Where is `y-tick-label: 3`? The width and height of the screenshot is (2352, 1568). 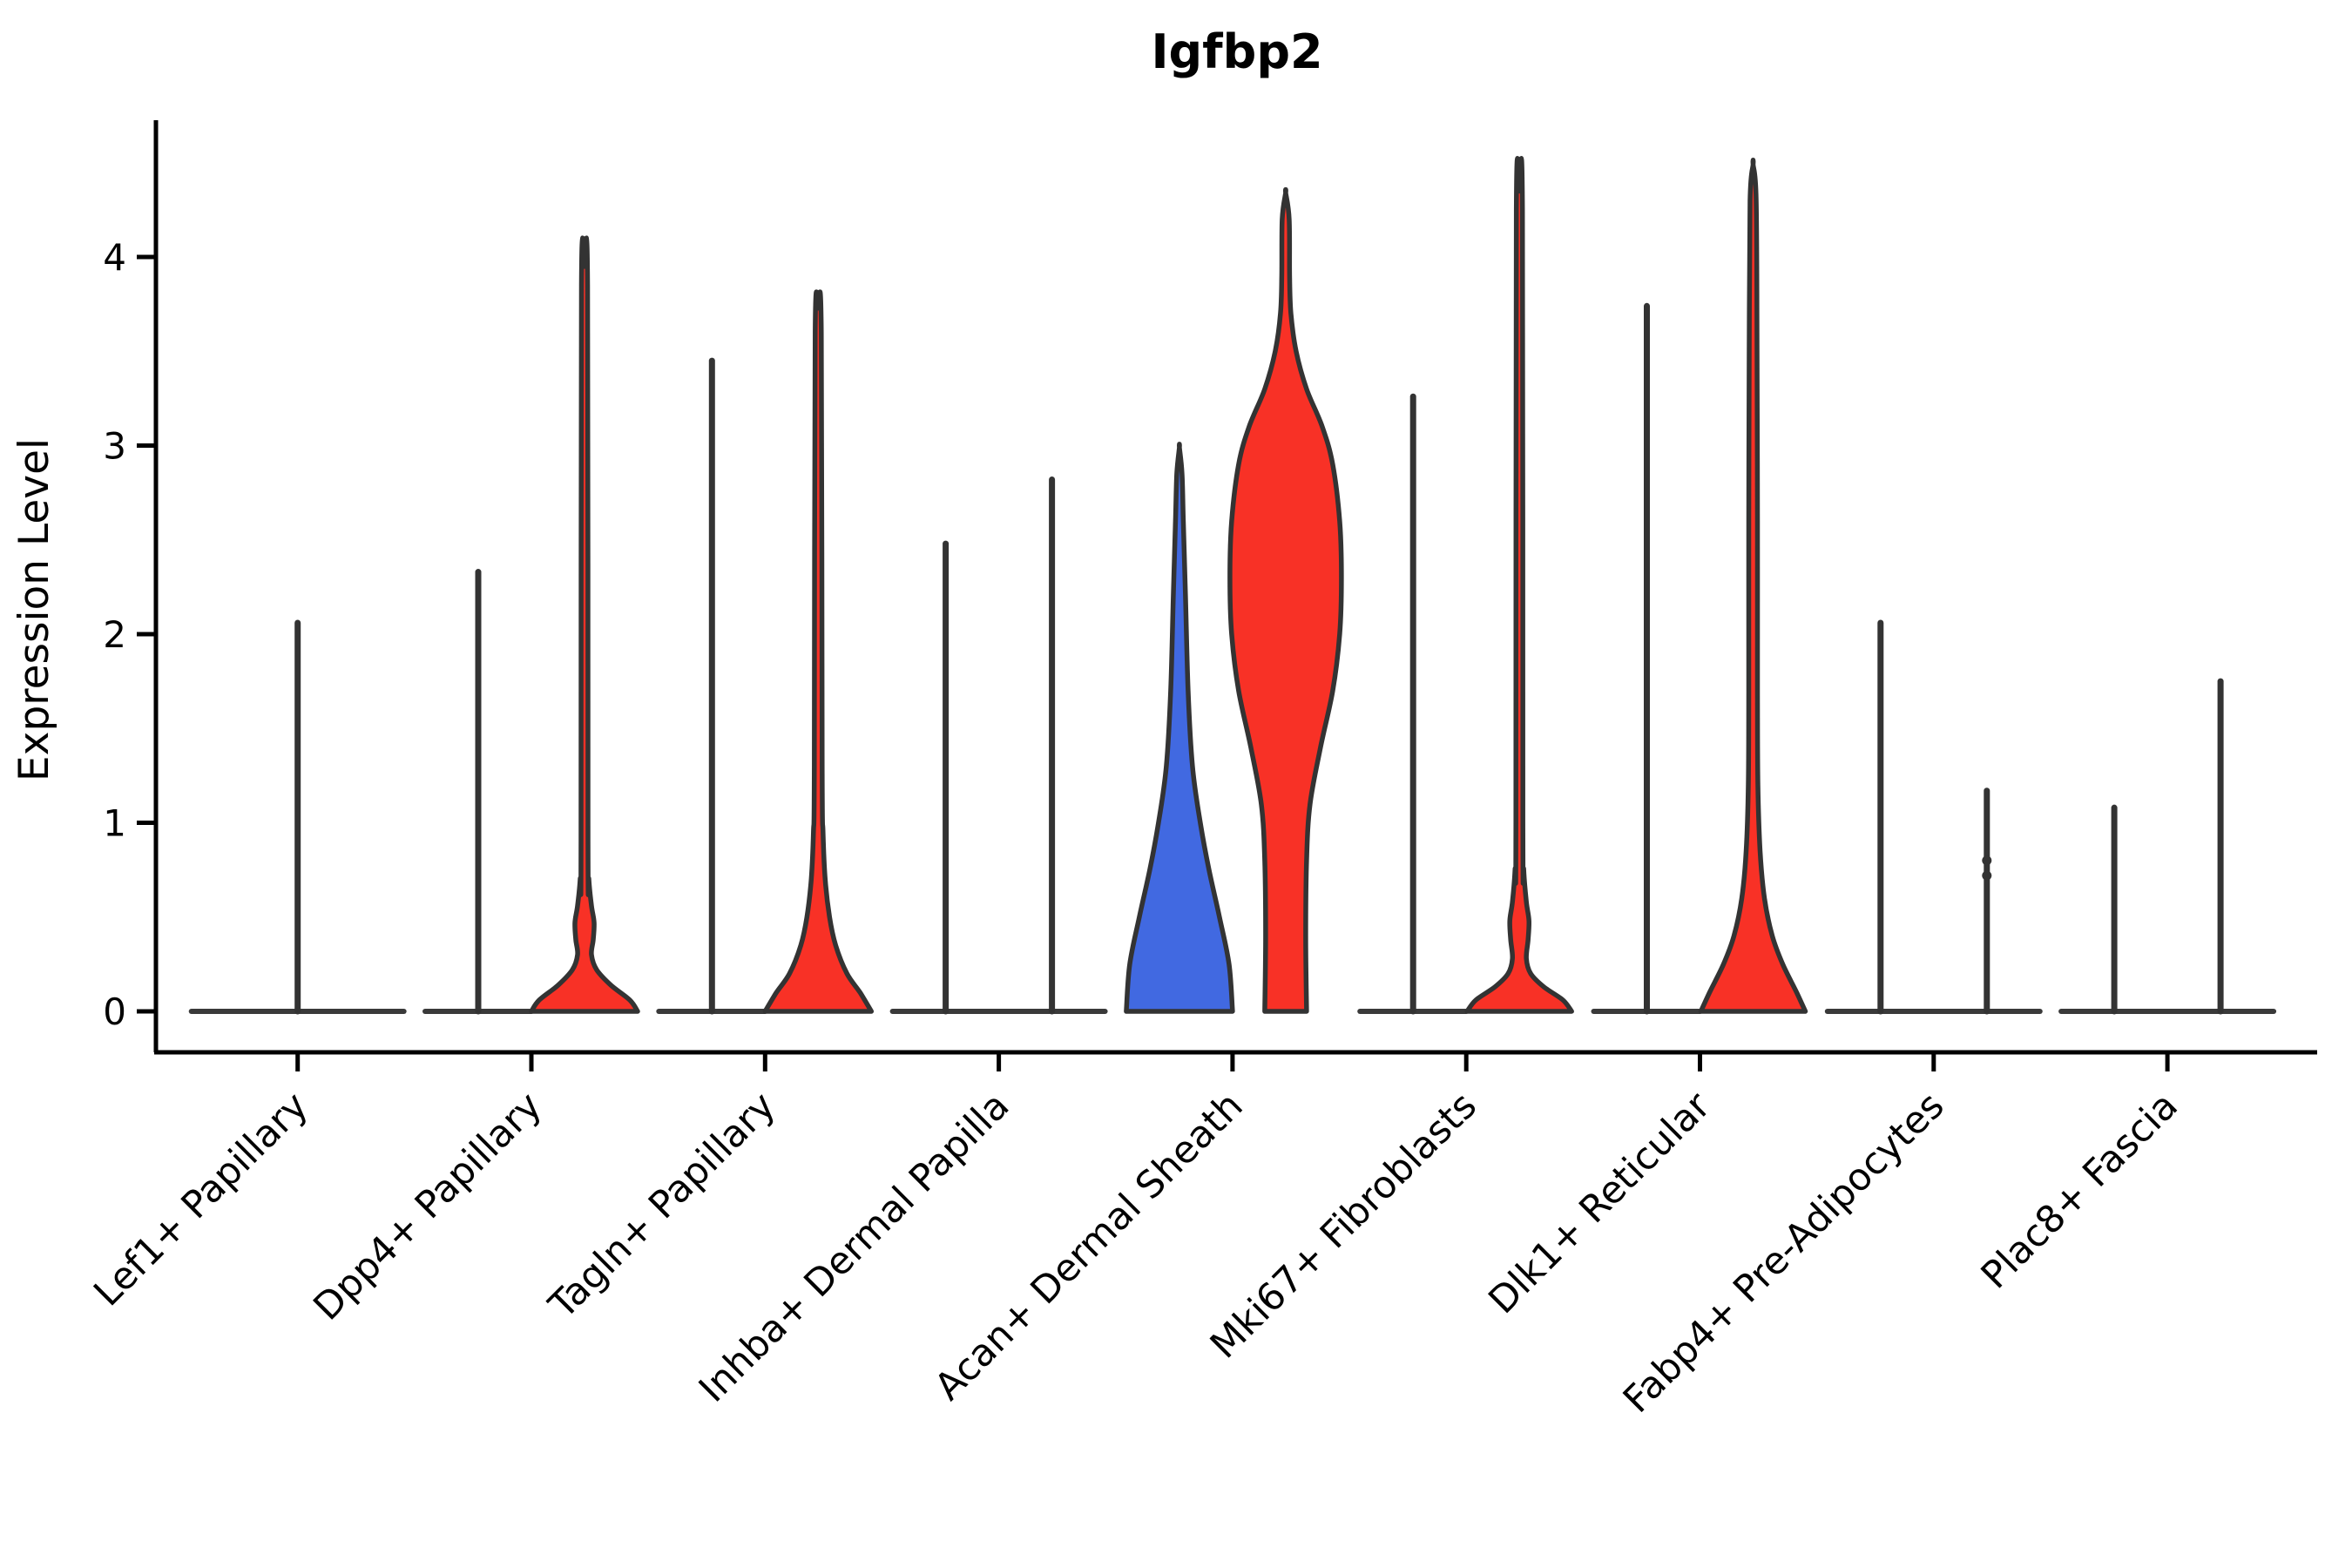
y-tick-label: 3 is located at coordinates (114, 446).